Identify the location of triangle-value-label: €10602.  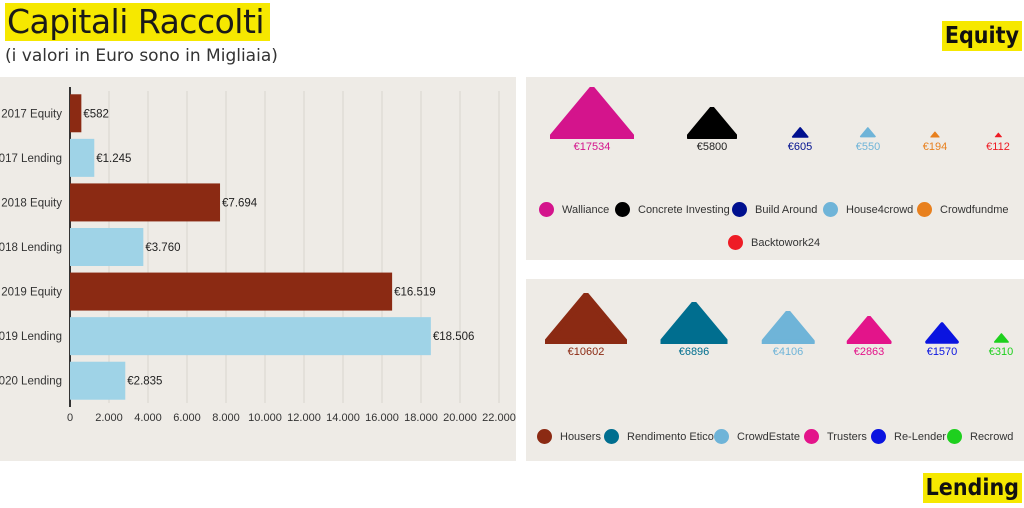
(586, 351).